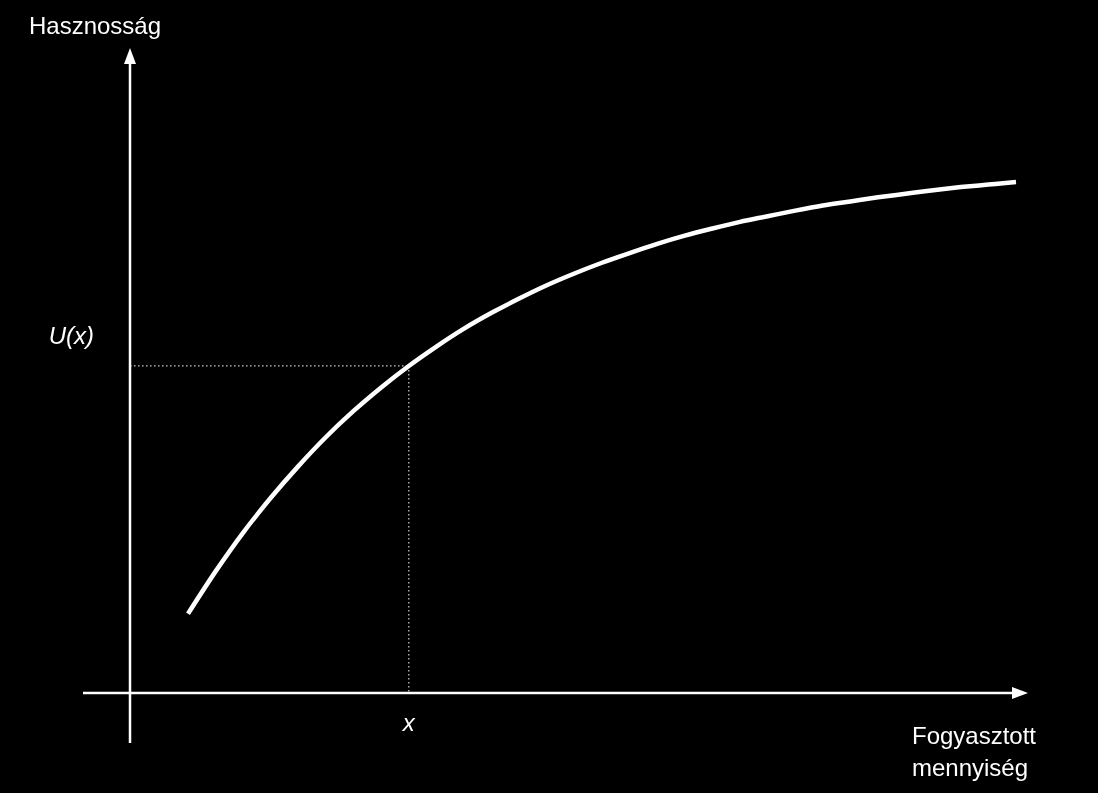 The image size is (1098, 793). I want to click on text: Hasznosság, so click(95, 25).